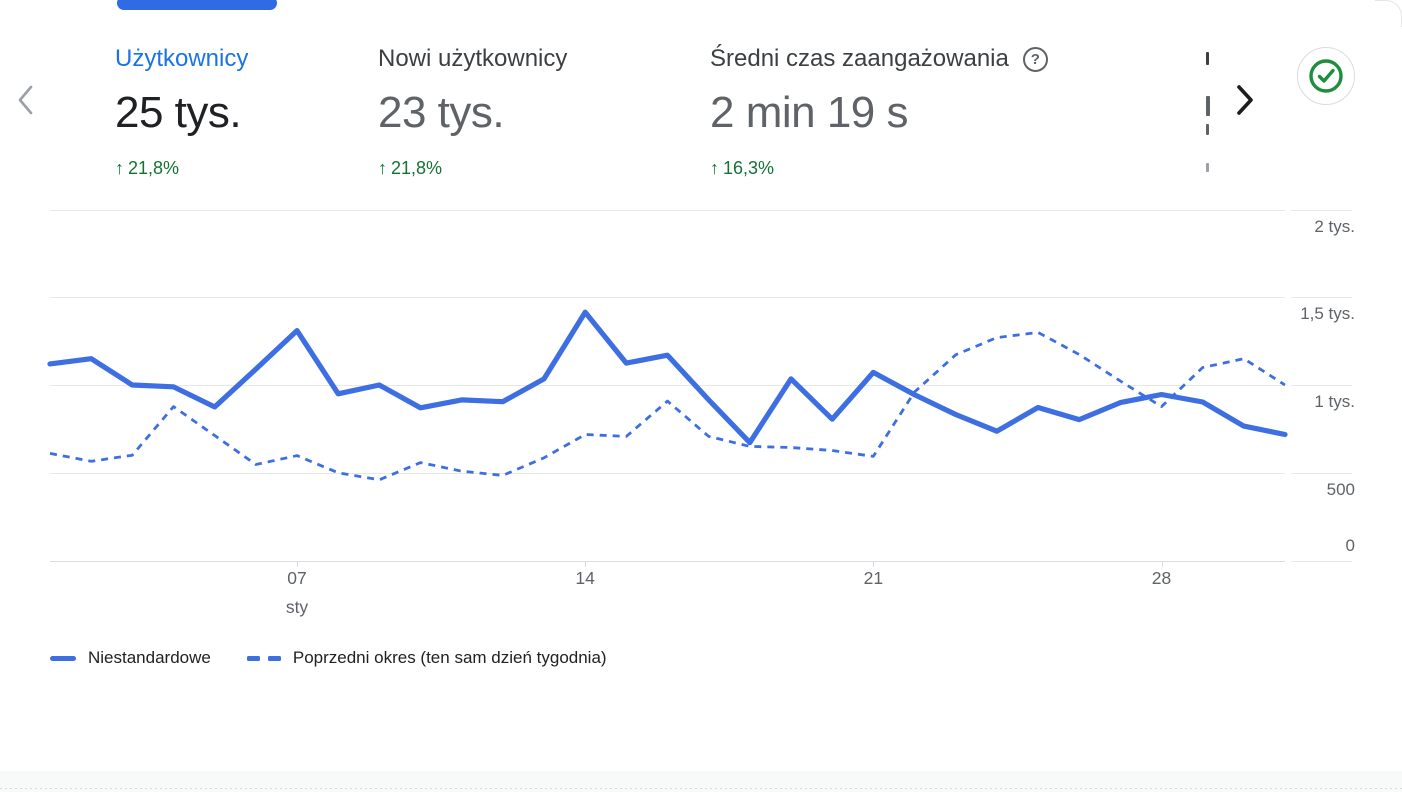 The height and width of the screenshot is (792, 1402). I want to click on x-axis-month-label: sty, so click(297, 607).